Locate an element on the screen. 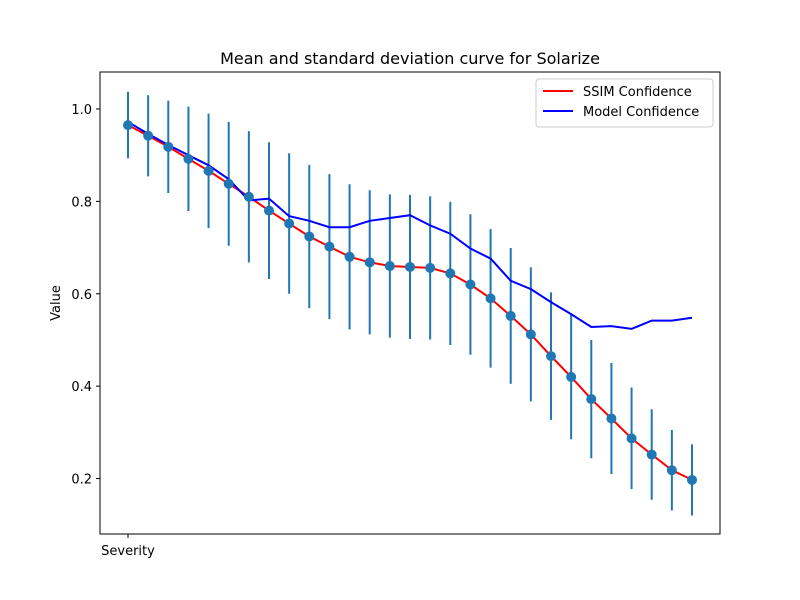 Image resolution: width=800 pixels, height=600 pixels. legend: SSIM Confidence Model Confidence is located at coordinates (624, 103).